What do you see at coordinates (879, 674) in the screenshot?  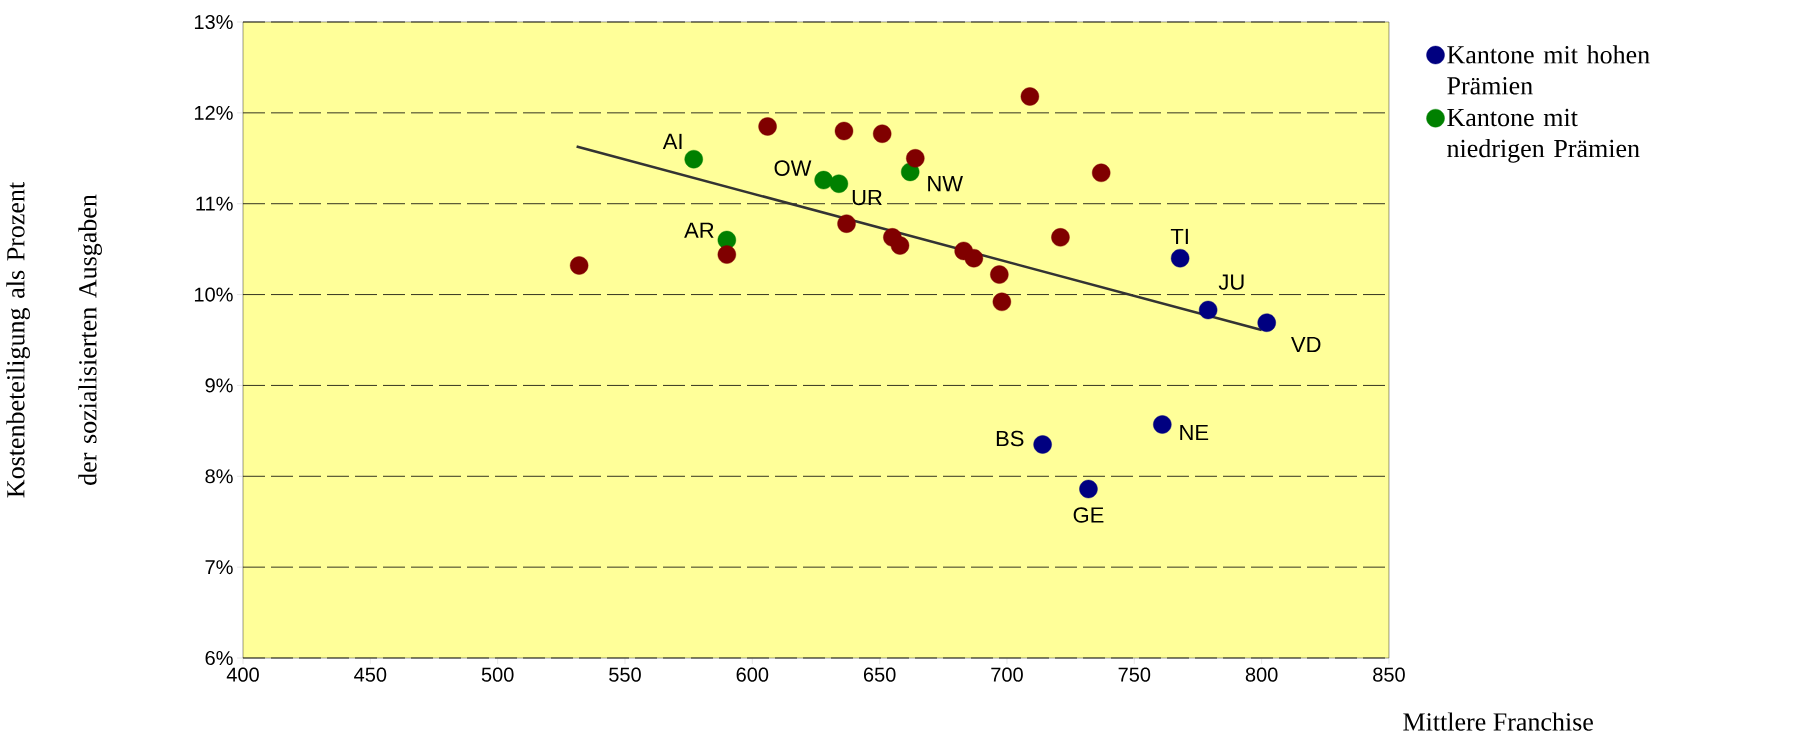 I see `x-tick-label: 650` at bounding box center [879, 674].